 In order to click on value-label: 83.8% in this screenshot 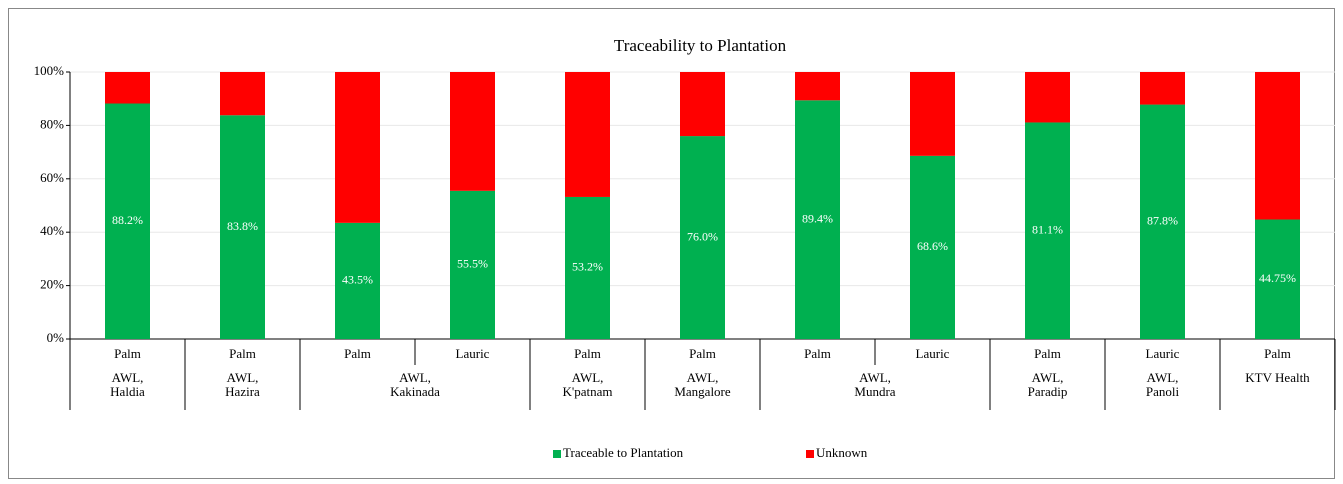, I will do `click(242, 226)`.